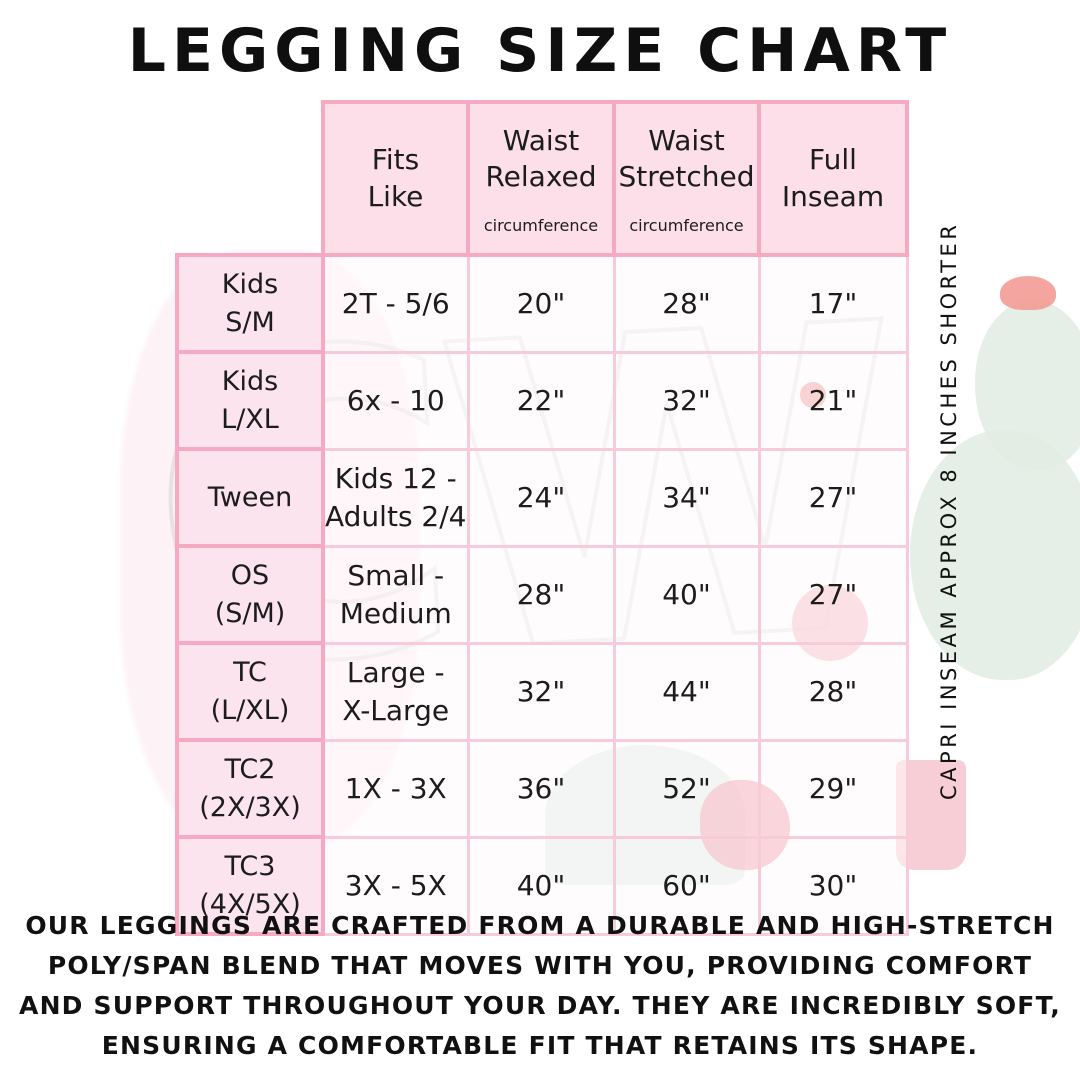 Image resolution: width=1080 pixels, height=1080 pixels. Describe the element at coordinates (833, 303) in the screenshot. I see `full-inseam-cell: 17"` at that location.